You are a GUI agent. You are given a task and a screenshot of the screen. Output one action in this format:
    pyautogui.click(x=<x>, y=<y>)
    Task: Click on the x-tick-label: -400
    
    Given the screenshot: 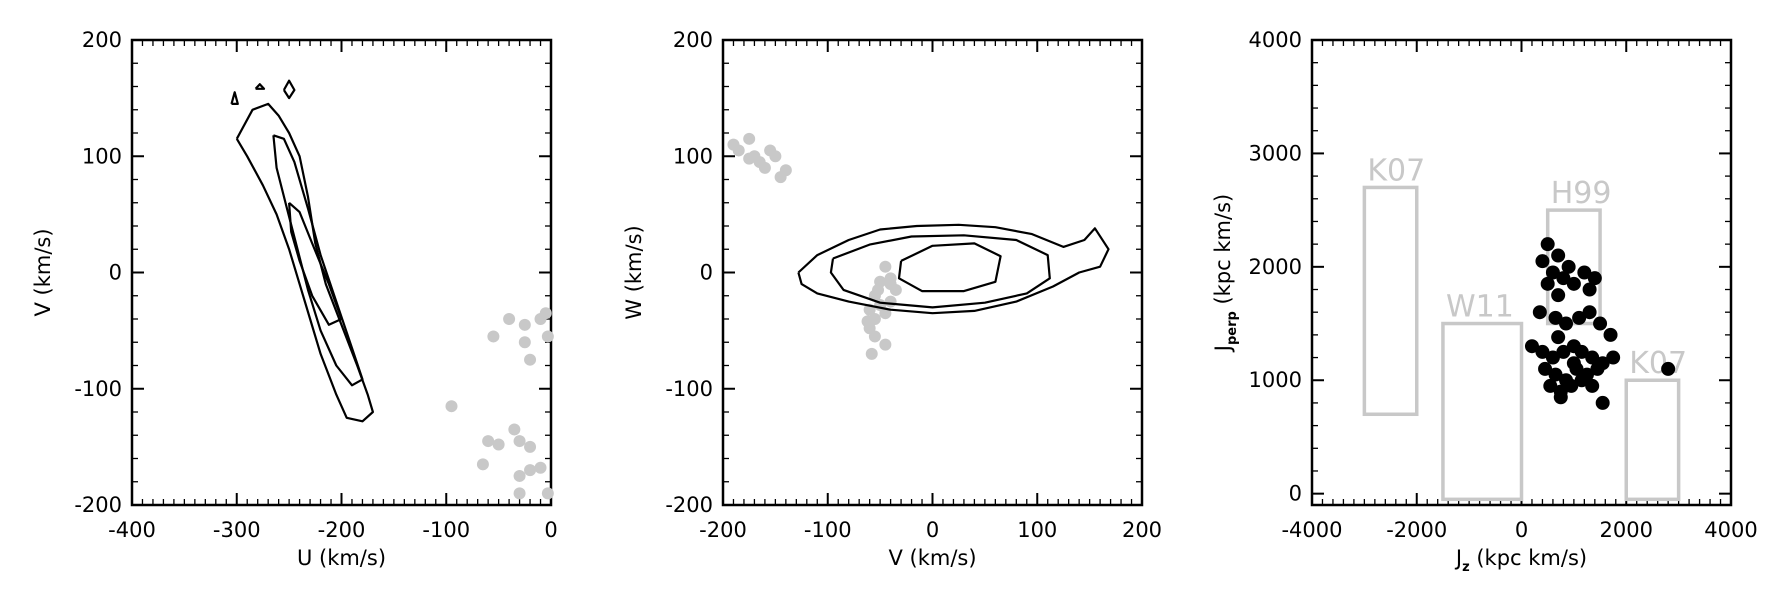 What is the action you would take?
    pyautogui.click(x=132, y=530)
    